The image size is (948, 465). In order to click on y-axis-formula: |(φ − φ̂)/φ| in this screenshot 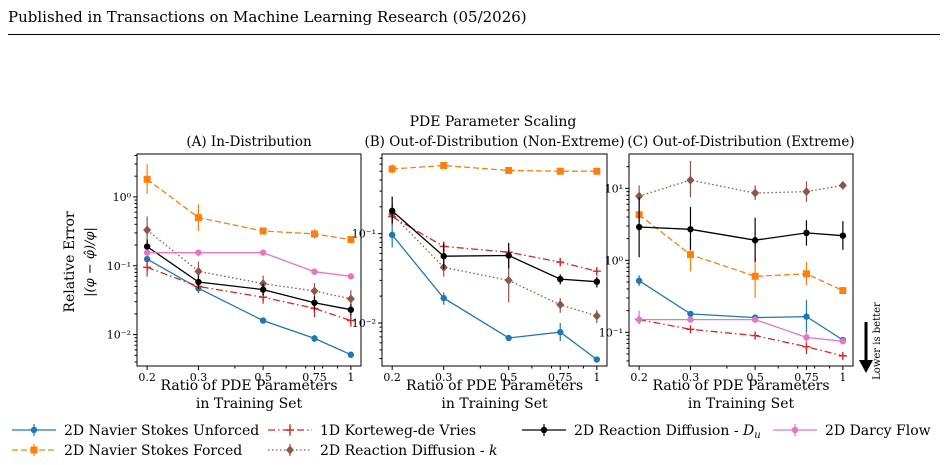, I will do `click(90, 262)`.